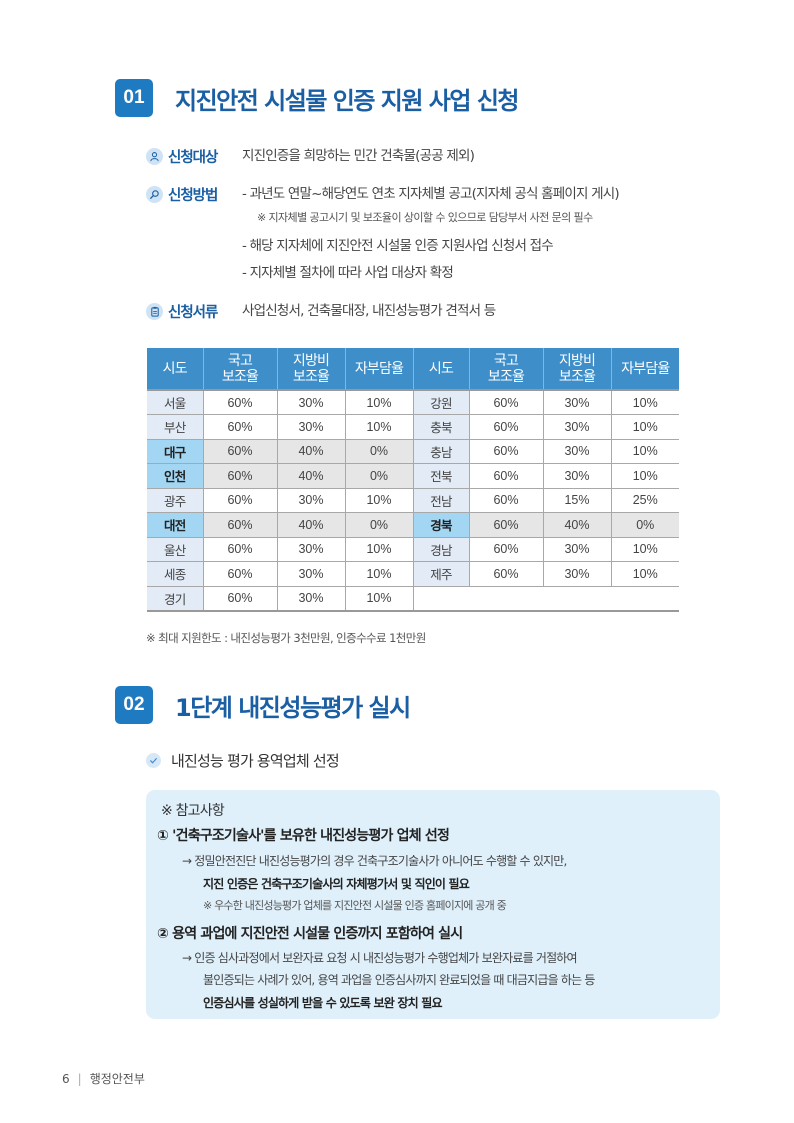  I want to click on page-footer: 6 | 행정안전부, so click(103, 1078).